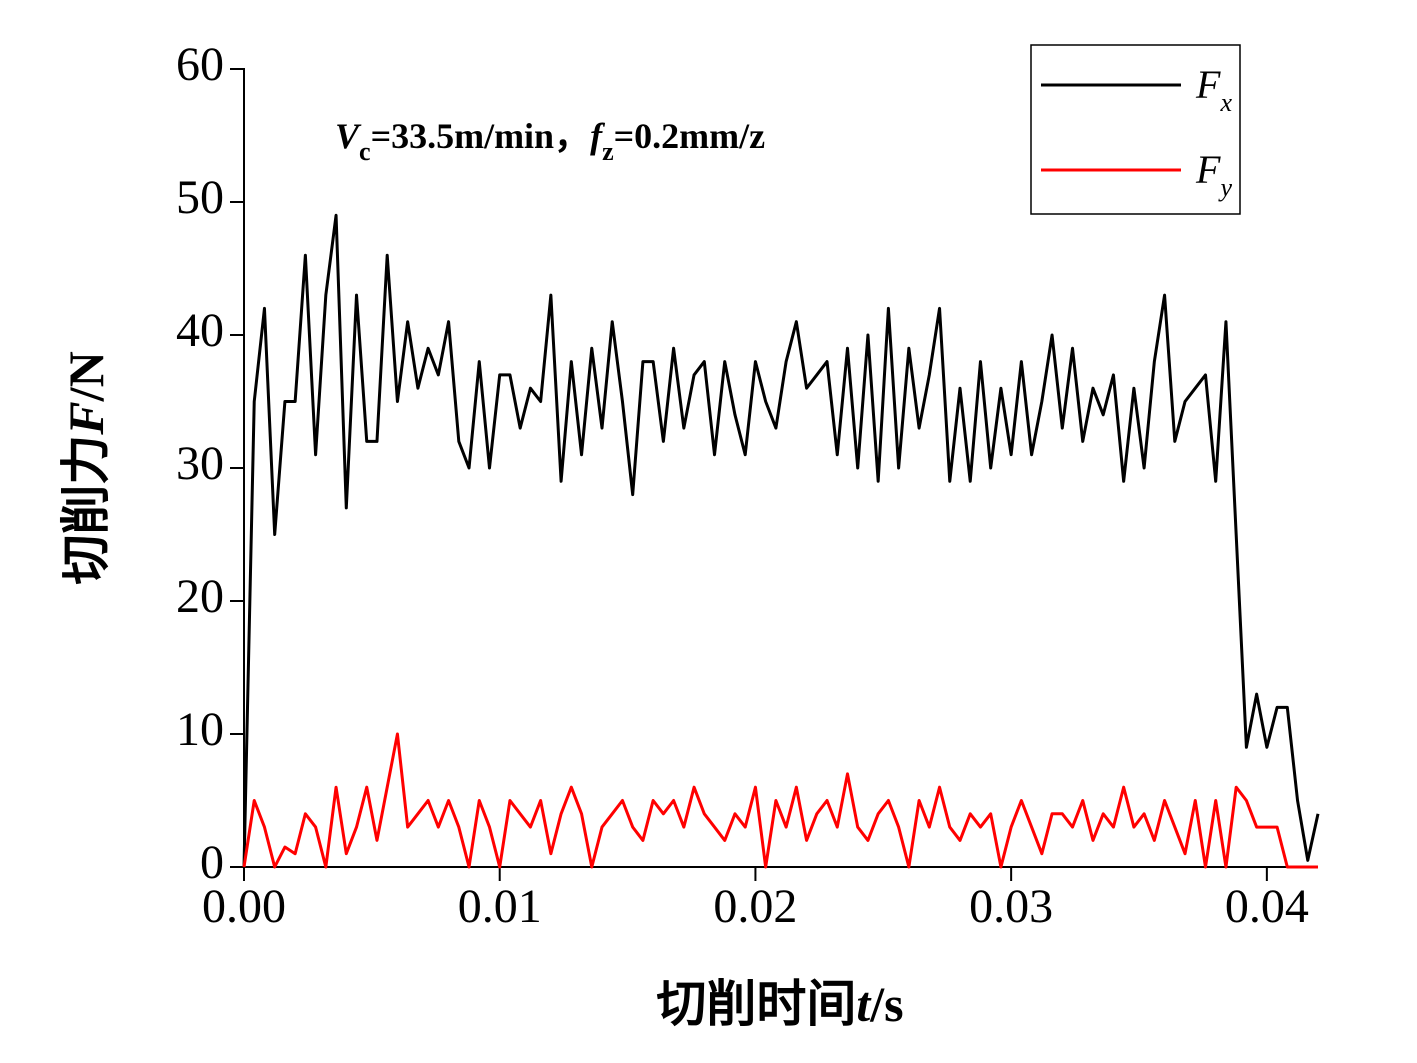 The height and width of the screenshot is (1063, 1417). Describe the element at coordinates (779, 1004) in the screenshot. I see `x-axis-label: 切削时间t/s` at that location.